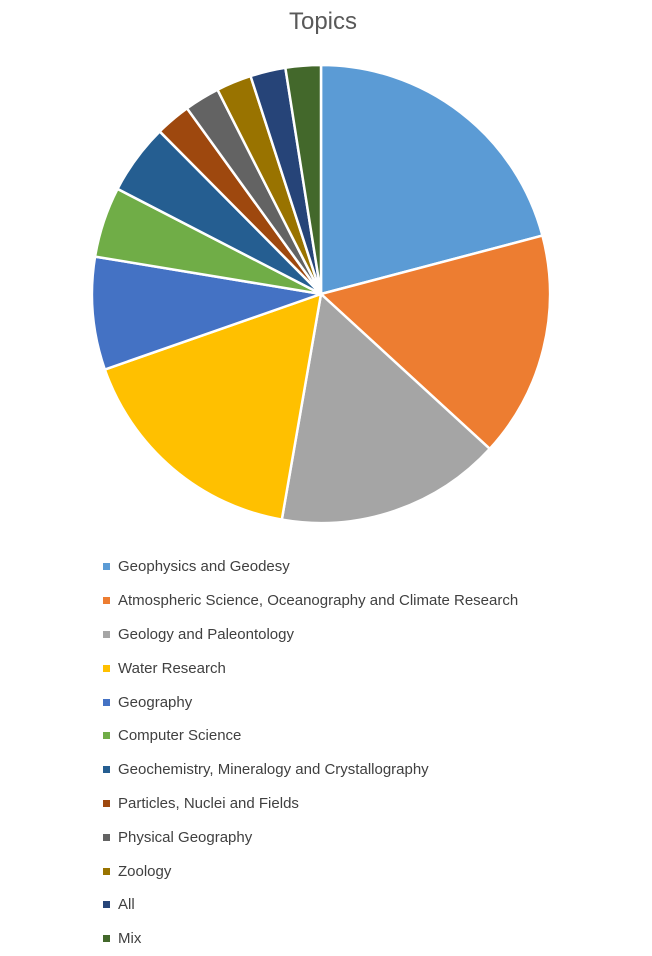  What do you see at coordinates (310, 635) in the screenshot?
I see `legend-item: Geology and Paleontology` at bounding box center [310, 635].